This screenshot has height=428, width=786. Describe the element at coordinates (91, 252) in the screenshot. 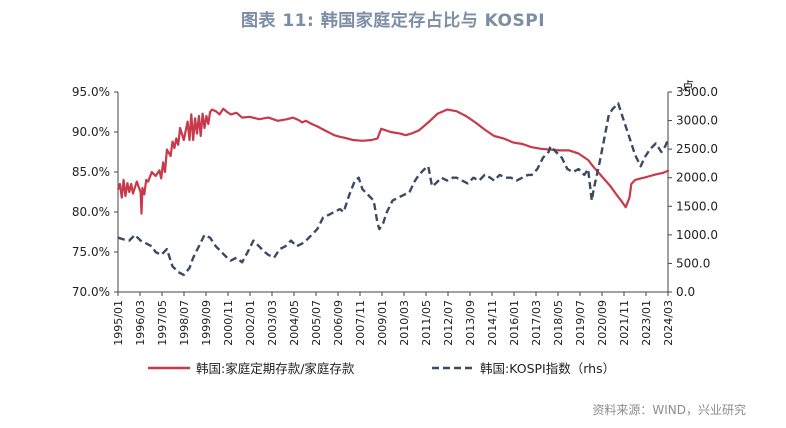

I see `y-left-tick-label: 75.0%` at that location.